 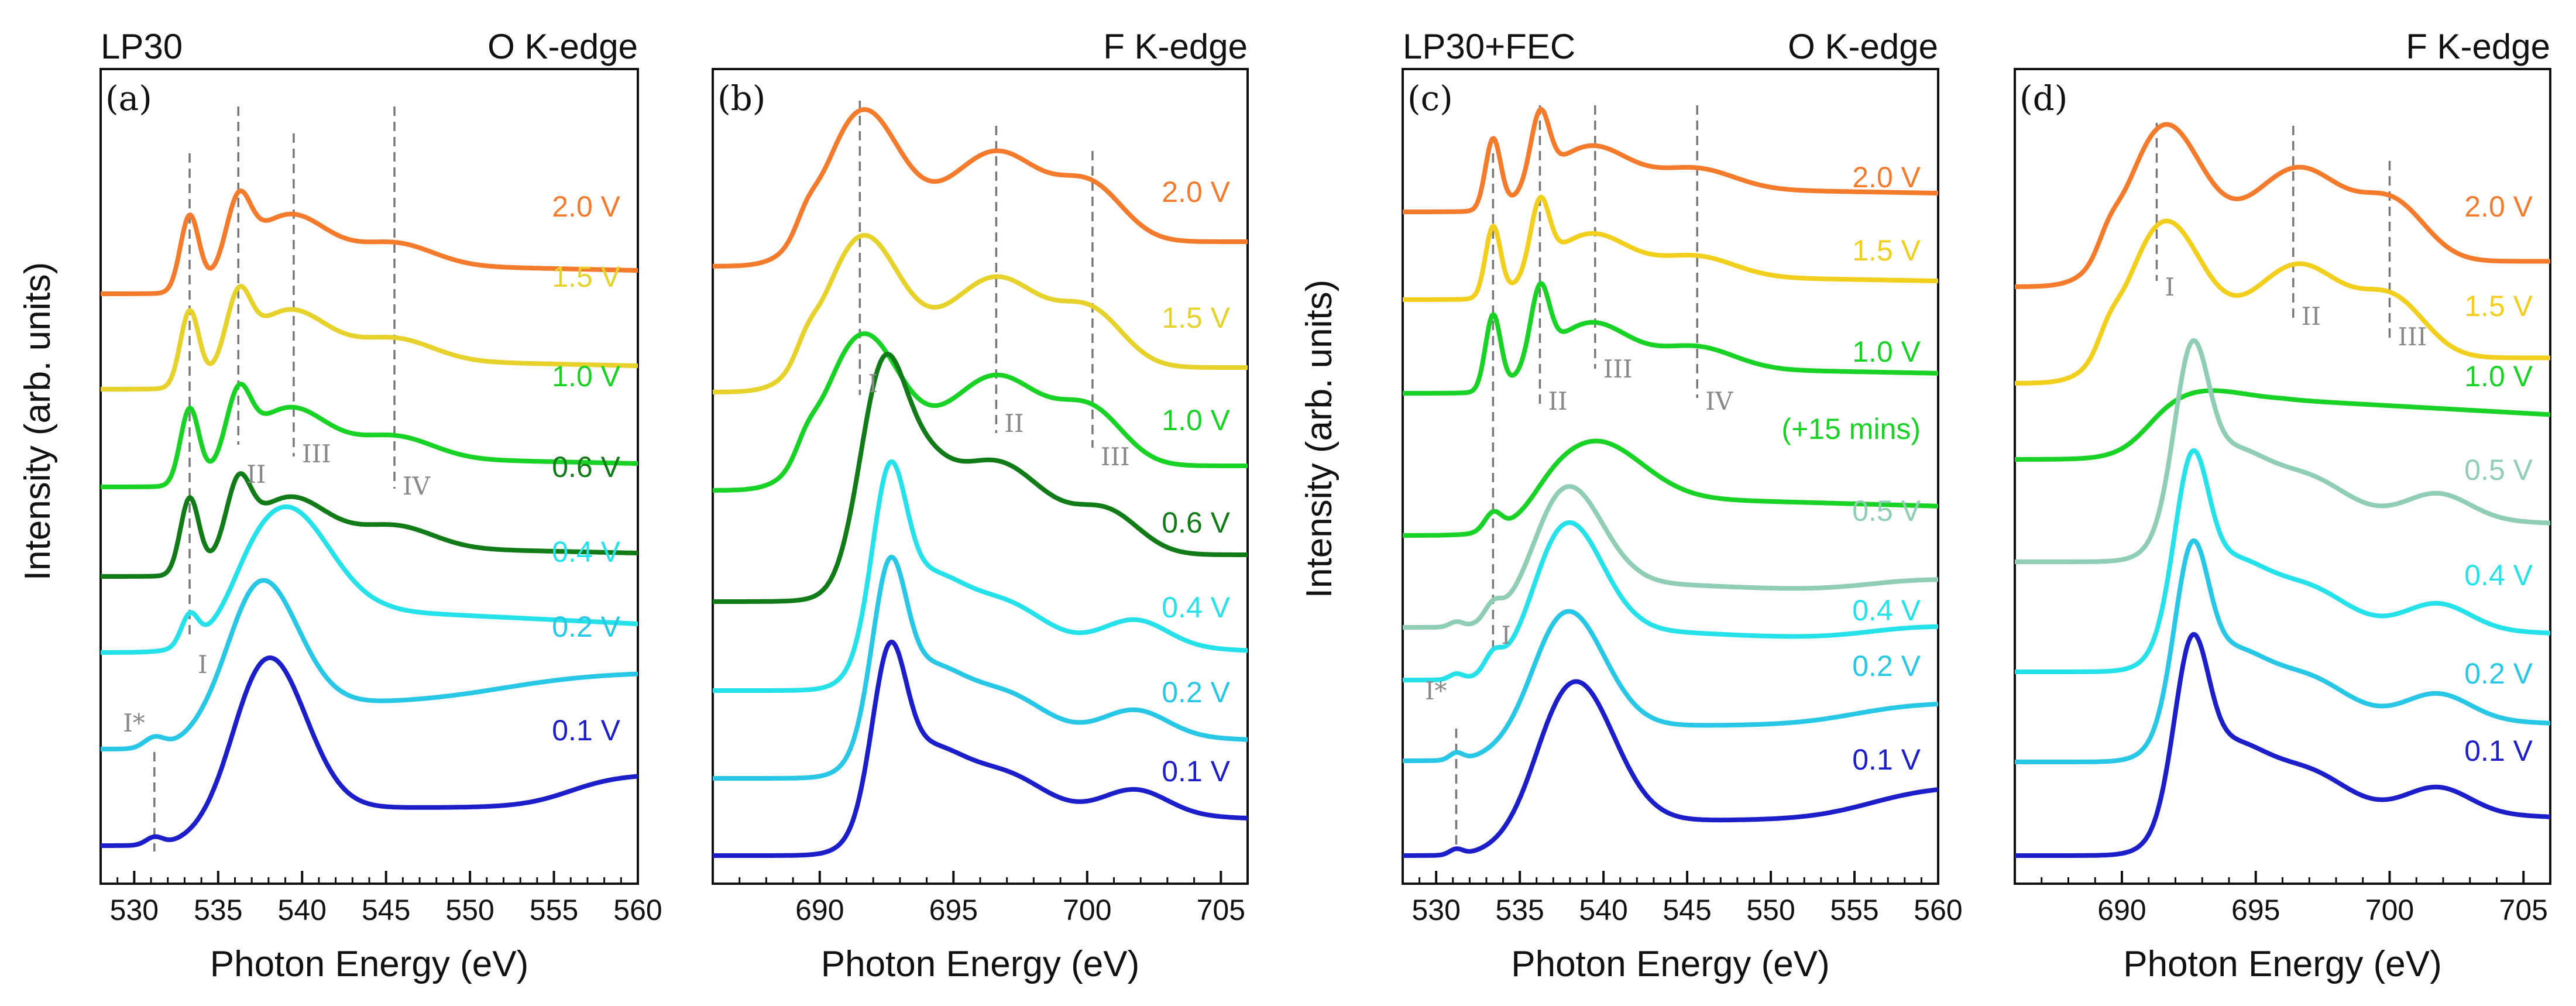 What do you see at coordinates (2523, 910) in the screenshot?
I see `x-tick-label: 705` at bounding box center [2523, 910].